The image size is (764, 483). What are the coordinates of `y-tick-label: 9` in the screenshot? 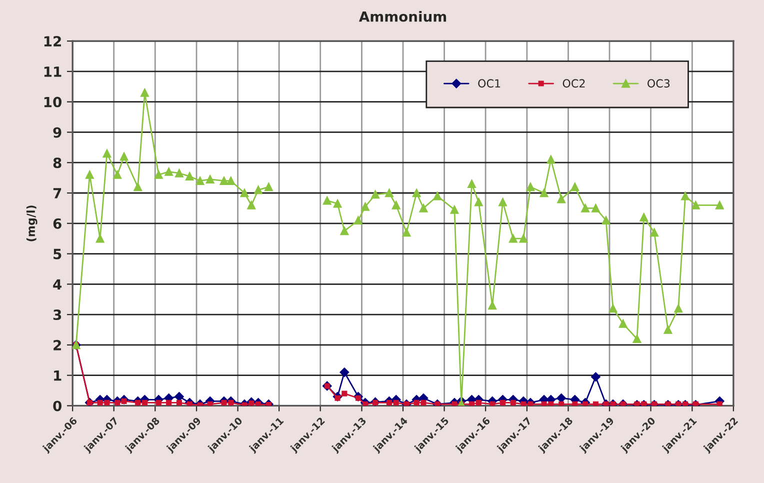 It's located at (57, 132).